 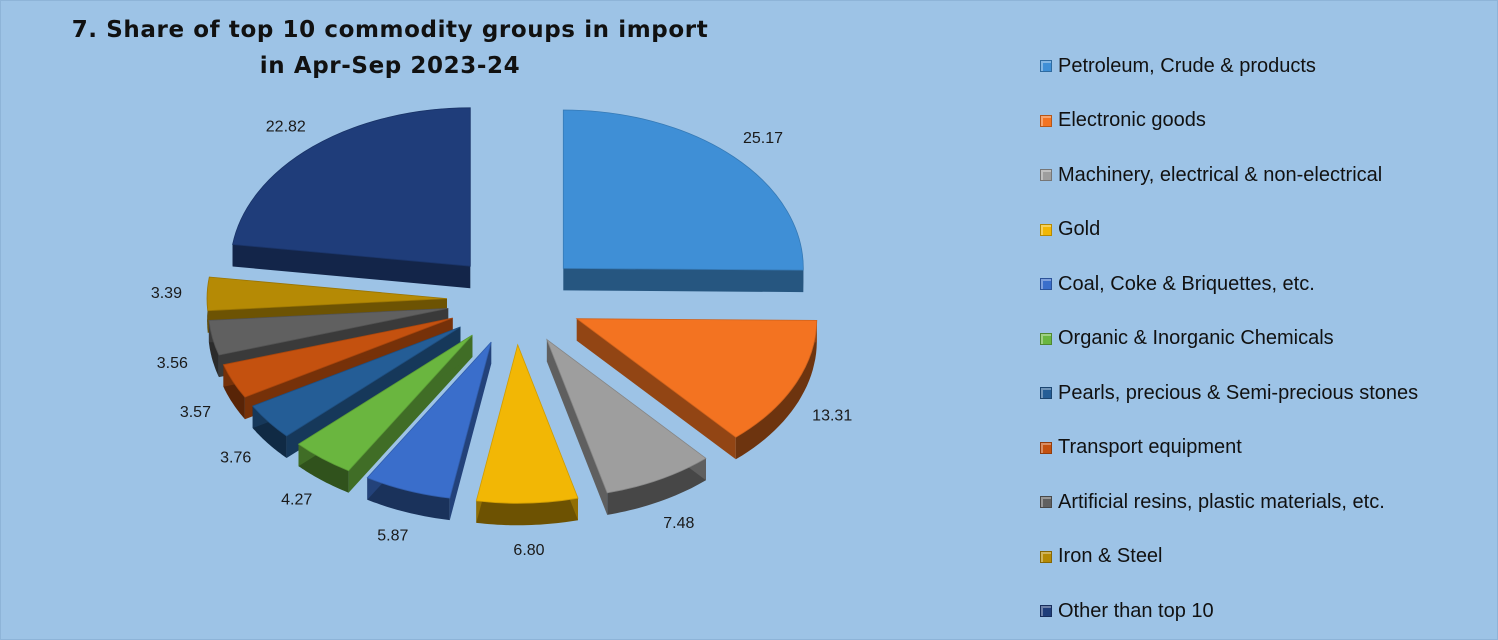 What do you see at coordinates (296, 499) in the screenshot?
I see `data-label-6: 4.27` at bounding box center [296, 499].